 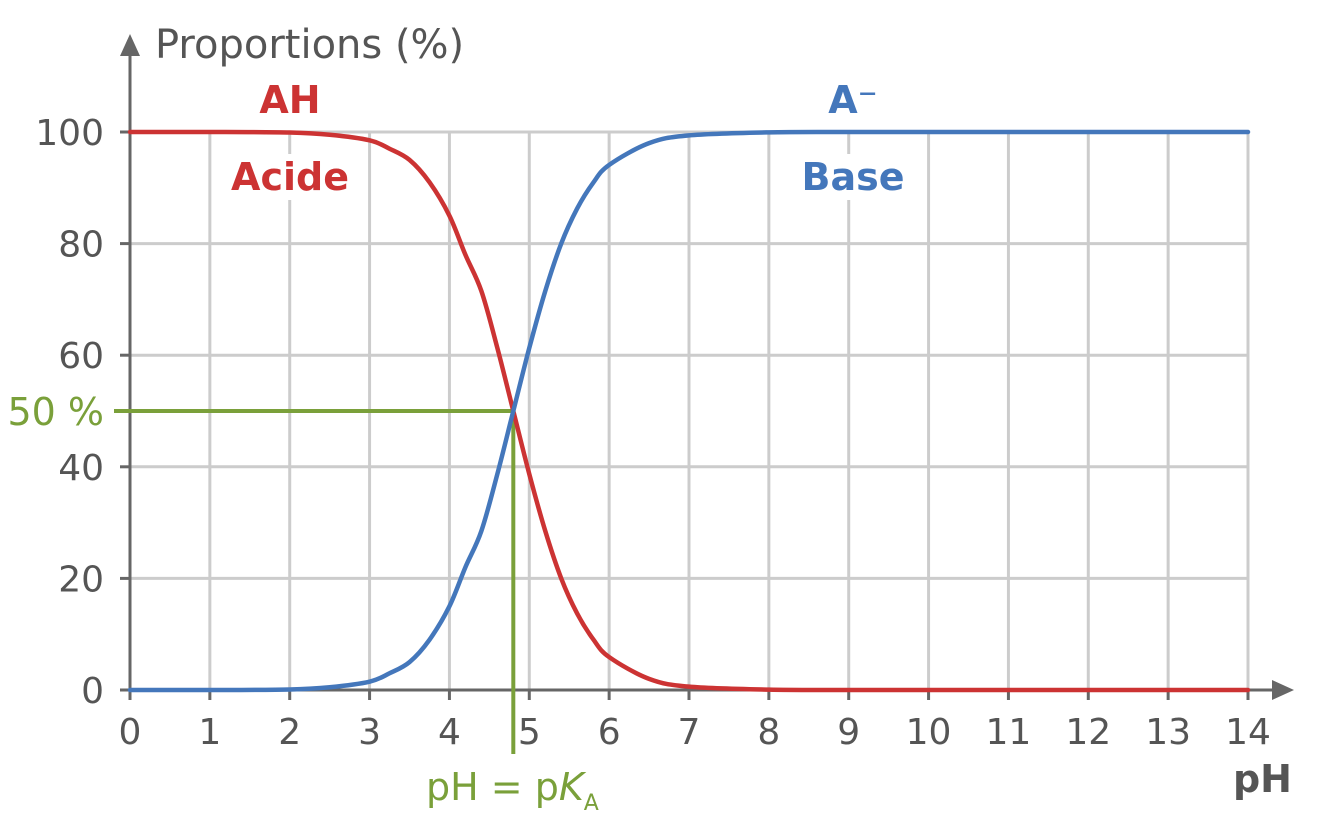 I want to click on x-axis-title: pH, so click(x=1262, y=779).